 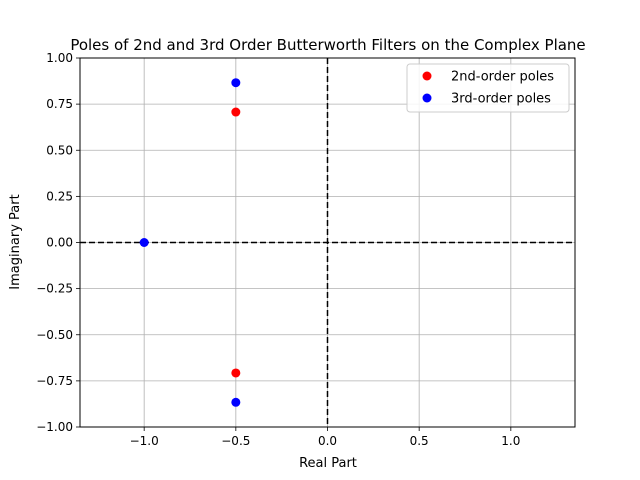 I want to click on data-points, so click(x=190, y=242).